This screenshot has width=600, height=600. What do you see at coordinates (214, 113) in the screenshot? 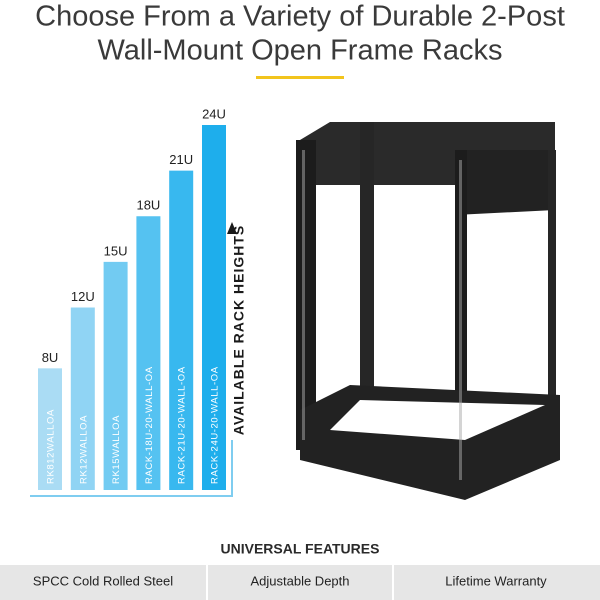
I see `value-label: 24U` at bounding box center [214, 113].